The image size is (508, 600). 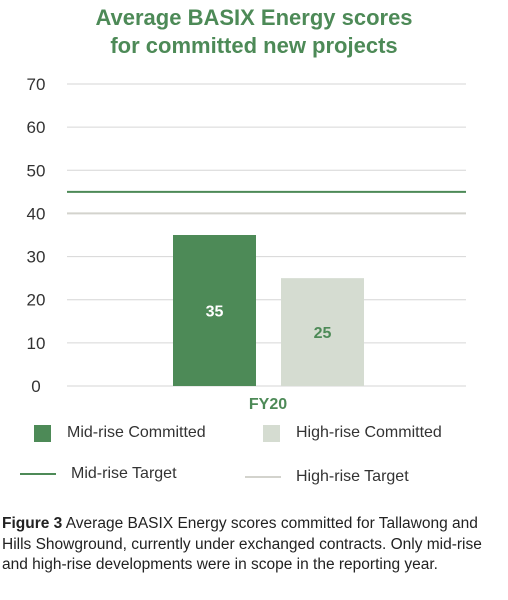 What do you see at coordinates (136, 432) in the screenshot?
I see `legend-label-mid-committed: Mid-rise Committed` at bounding box center [136, 432].